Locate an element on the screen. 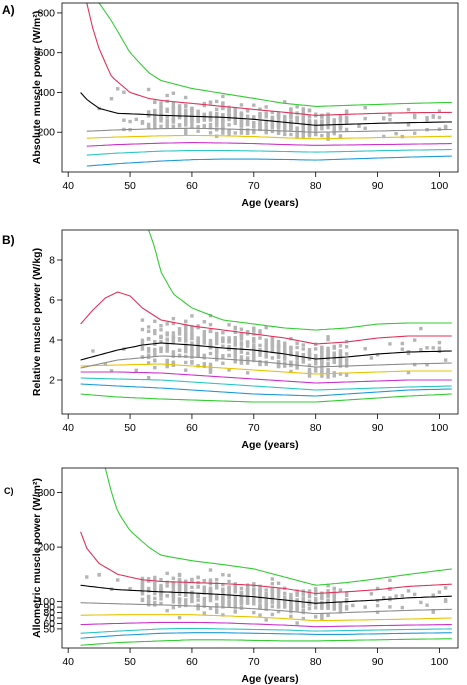 Image resolution: width=467 pixels, height=685 pixels. x-tick-label: 40 is located at coordinates (68, 428).